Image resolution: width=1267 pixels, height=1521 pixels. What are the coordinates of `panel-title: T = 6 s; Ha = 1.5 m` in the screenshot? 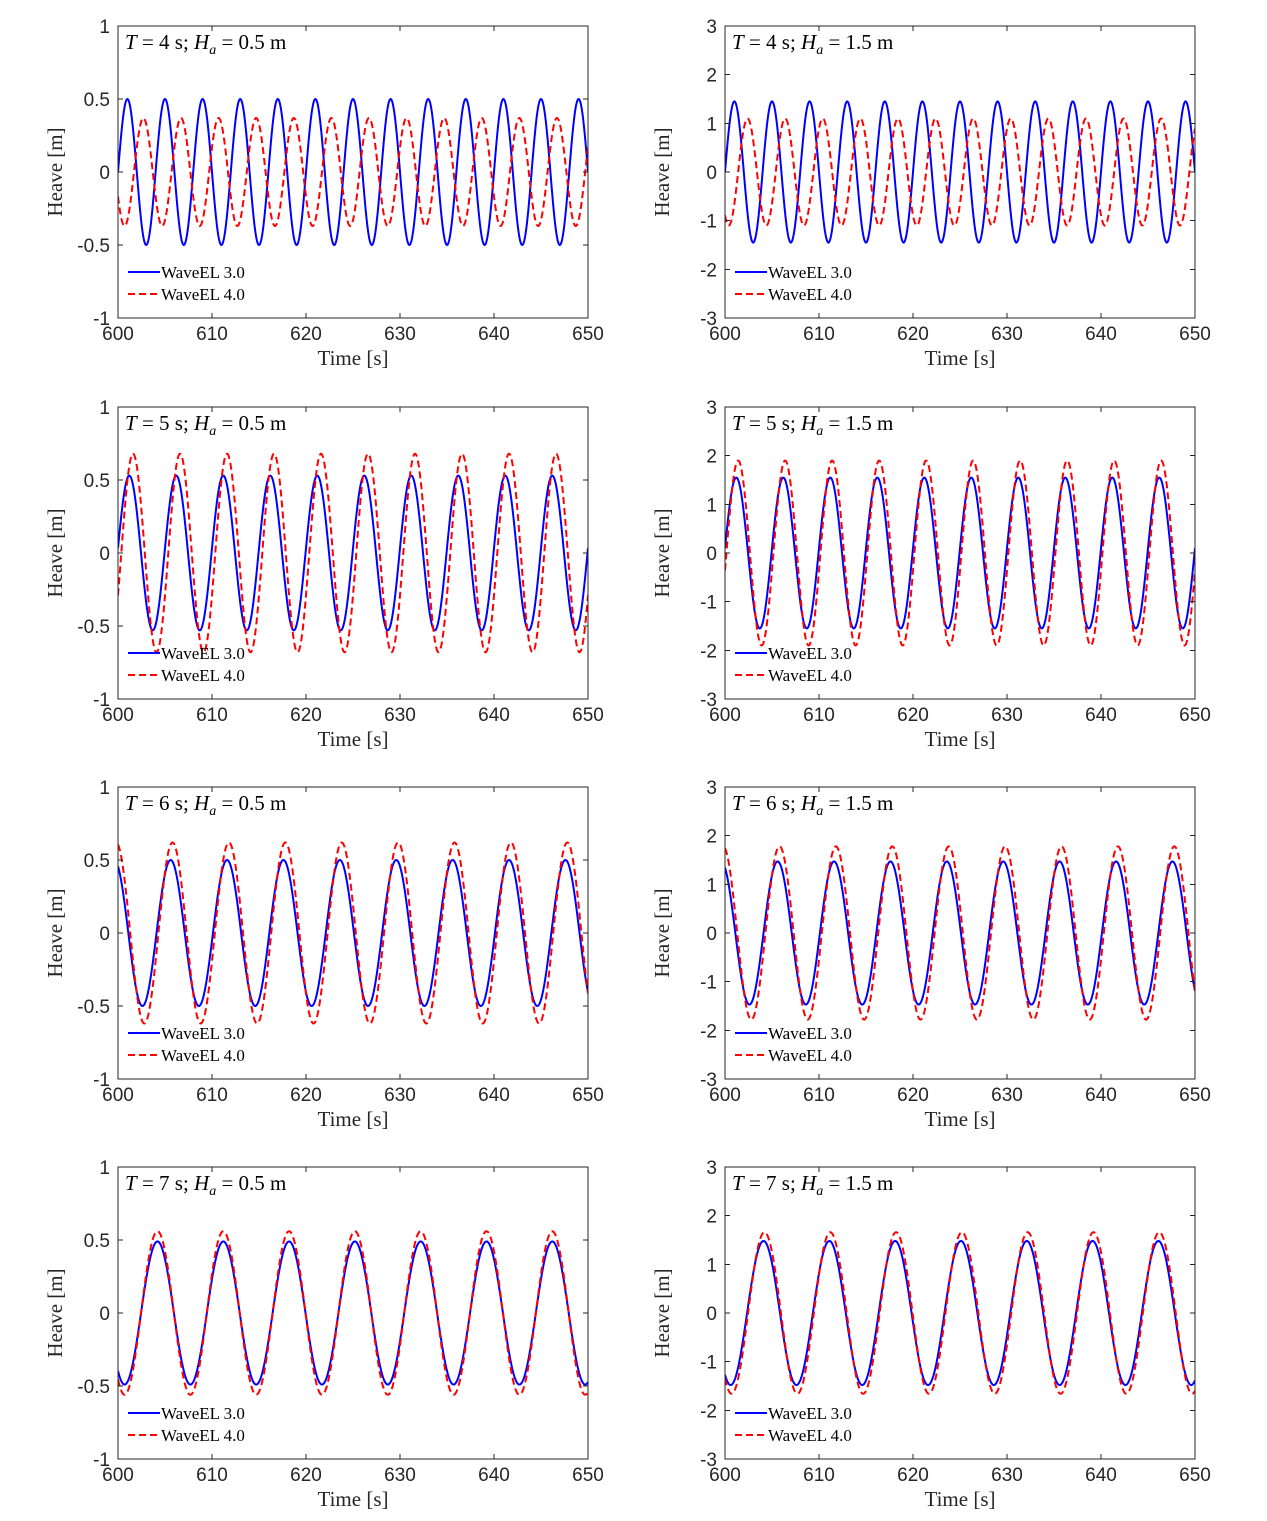 It's located at (812, 805).